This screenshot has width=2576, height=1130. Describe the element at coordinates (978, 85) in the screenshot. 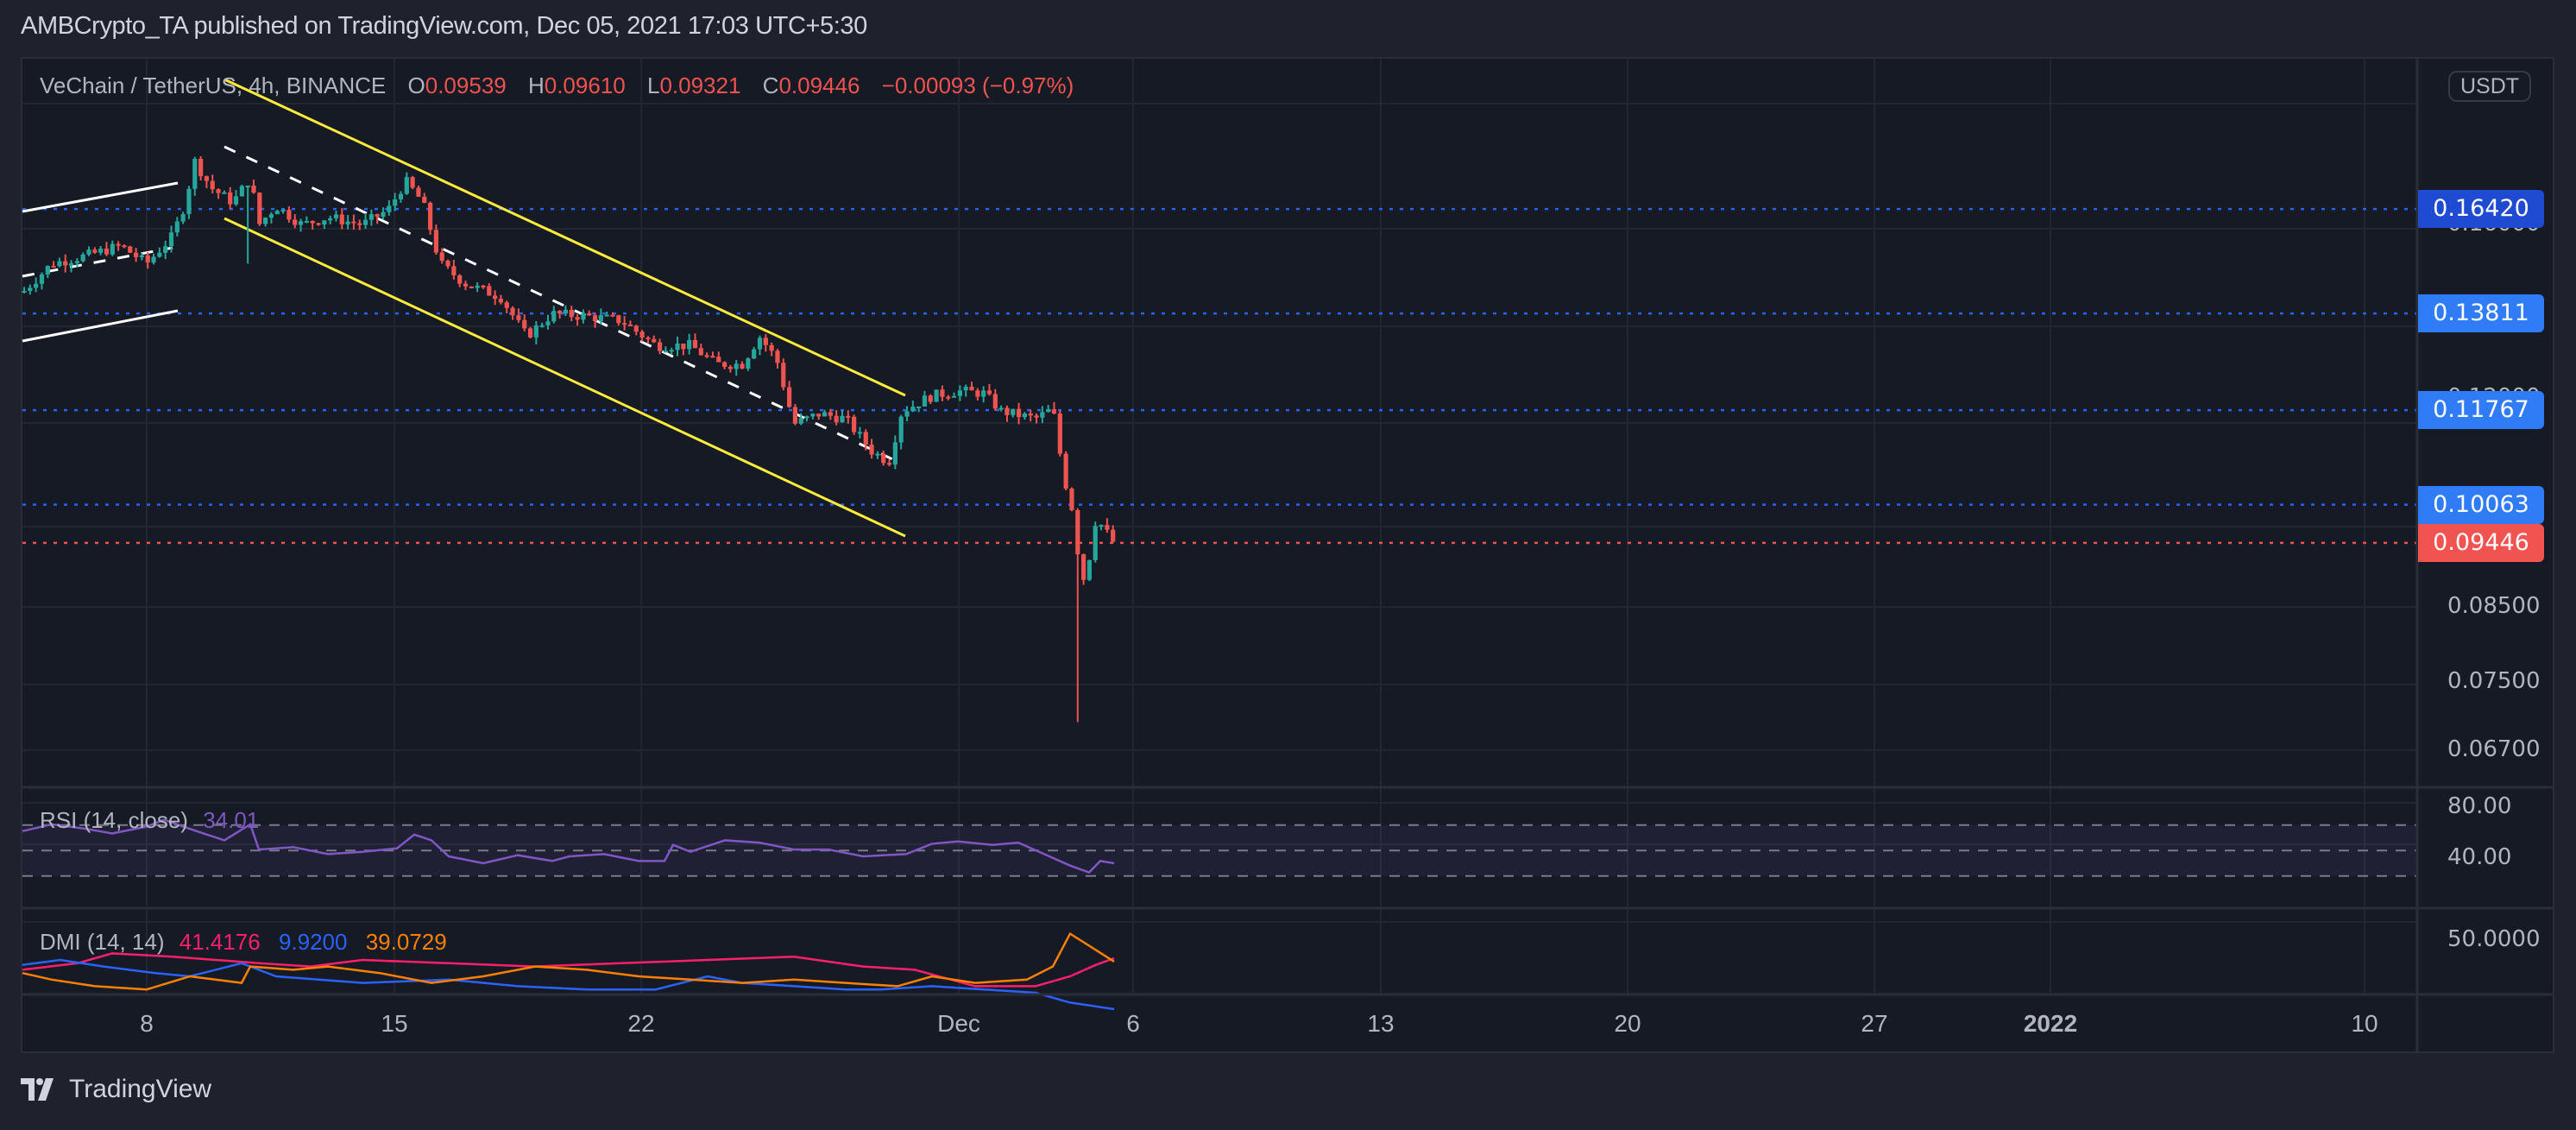

I see `change-value: −0.00093 (−0.97%)` at that location.